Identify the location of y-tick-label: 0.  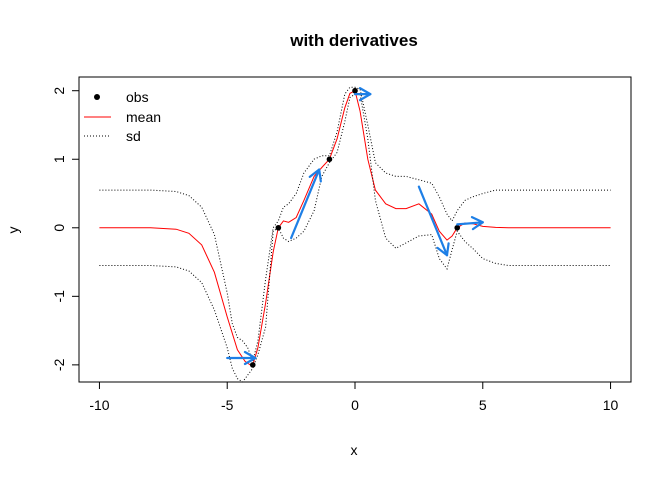
(59, 228).